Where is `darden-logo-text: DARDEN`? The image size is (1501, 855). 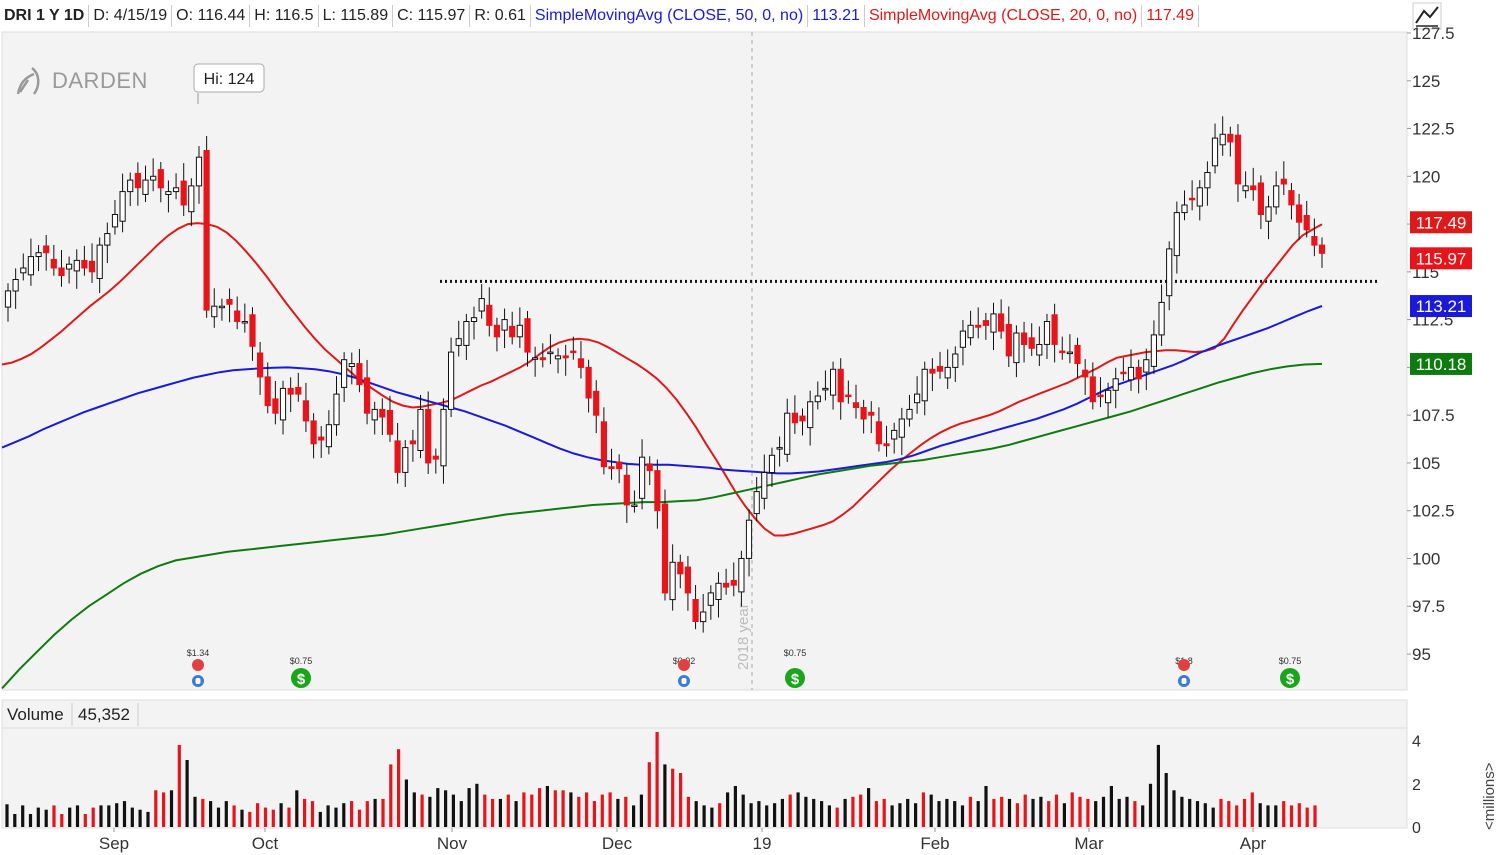
darden-logo-text: DARDEN is located at coordinates (100, 80).